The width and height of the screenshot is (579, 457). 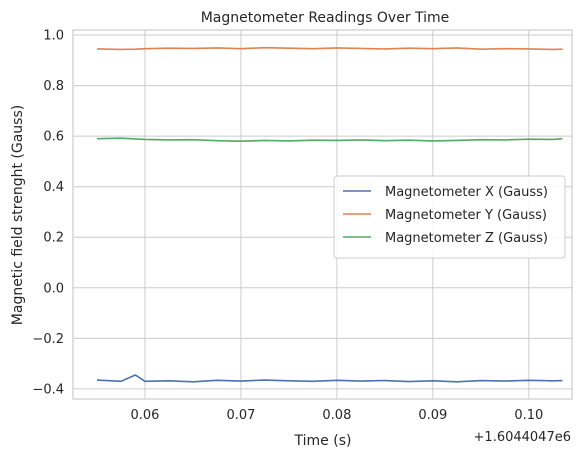 I want to click on series-line-y, so click(x=329, y=48).